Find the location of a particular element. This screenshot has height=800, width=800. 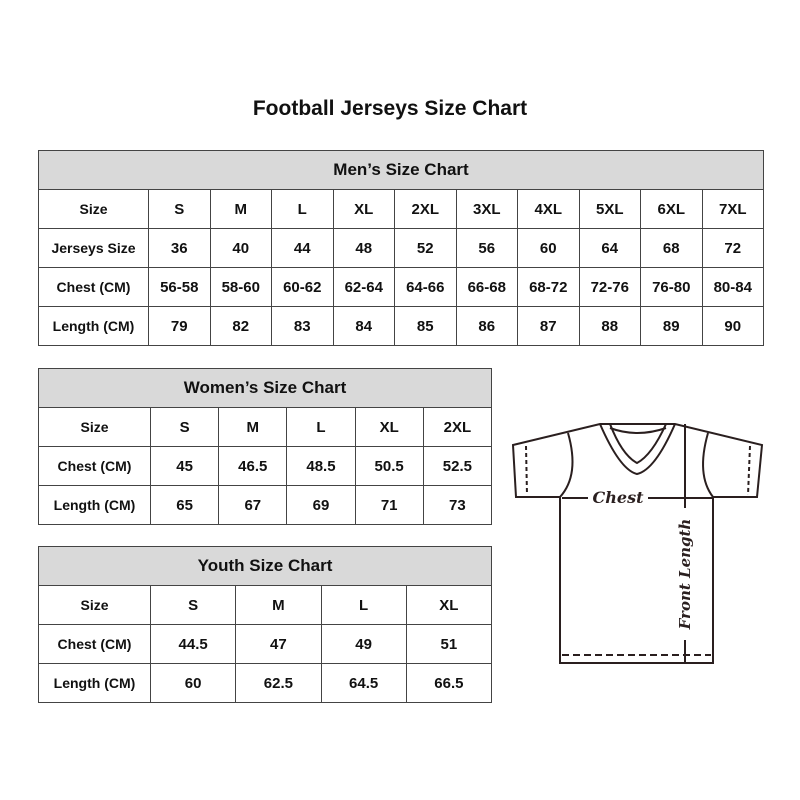

front-length-label: Front Length is located at coordinates (685, 575).